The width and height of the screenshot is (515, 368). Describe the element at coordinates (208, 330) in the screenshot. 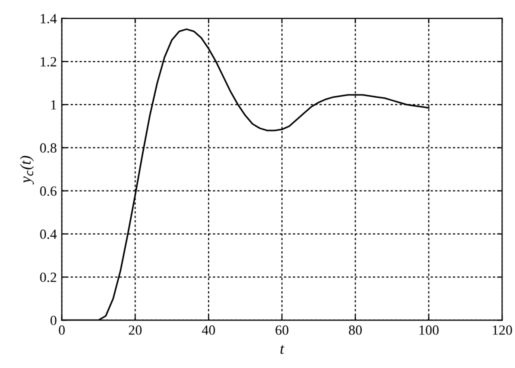

I see `x-tick-label: 40` at that location.